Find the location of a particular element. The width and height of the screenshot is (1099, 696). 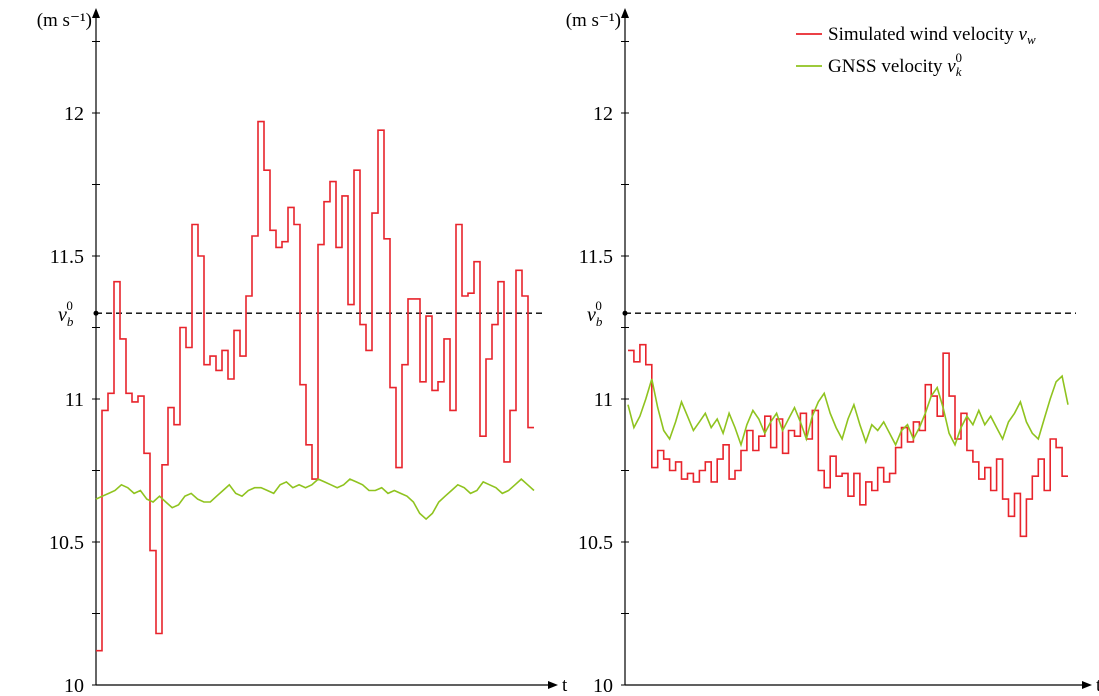

legend-entry: Simulated wind velocity vw is located at coordinates (932, 35).